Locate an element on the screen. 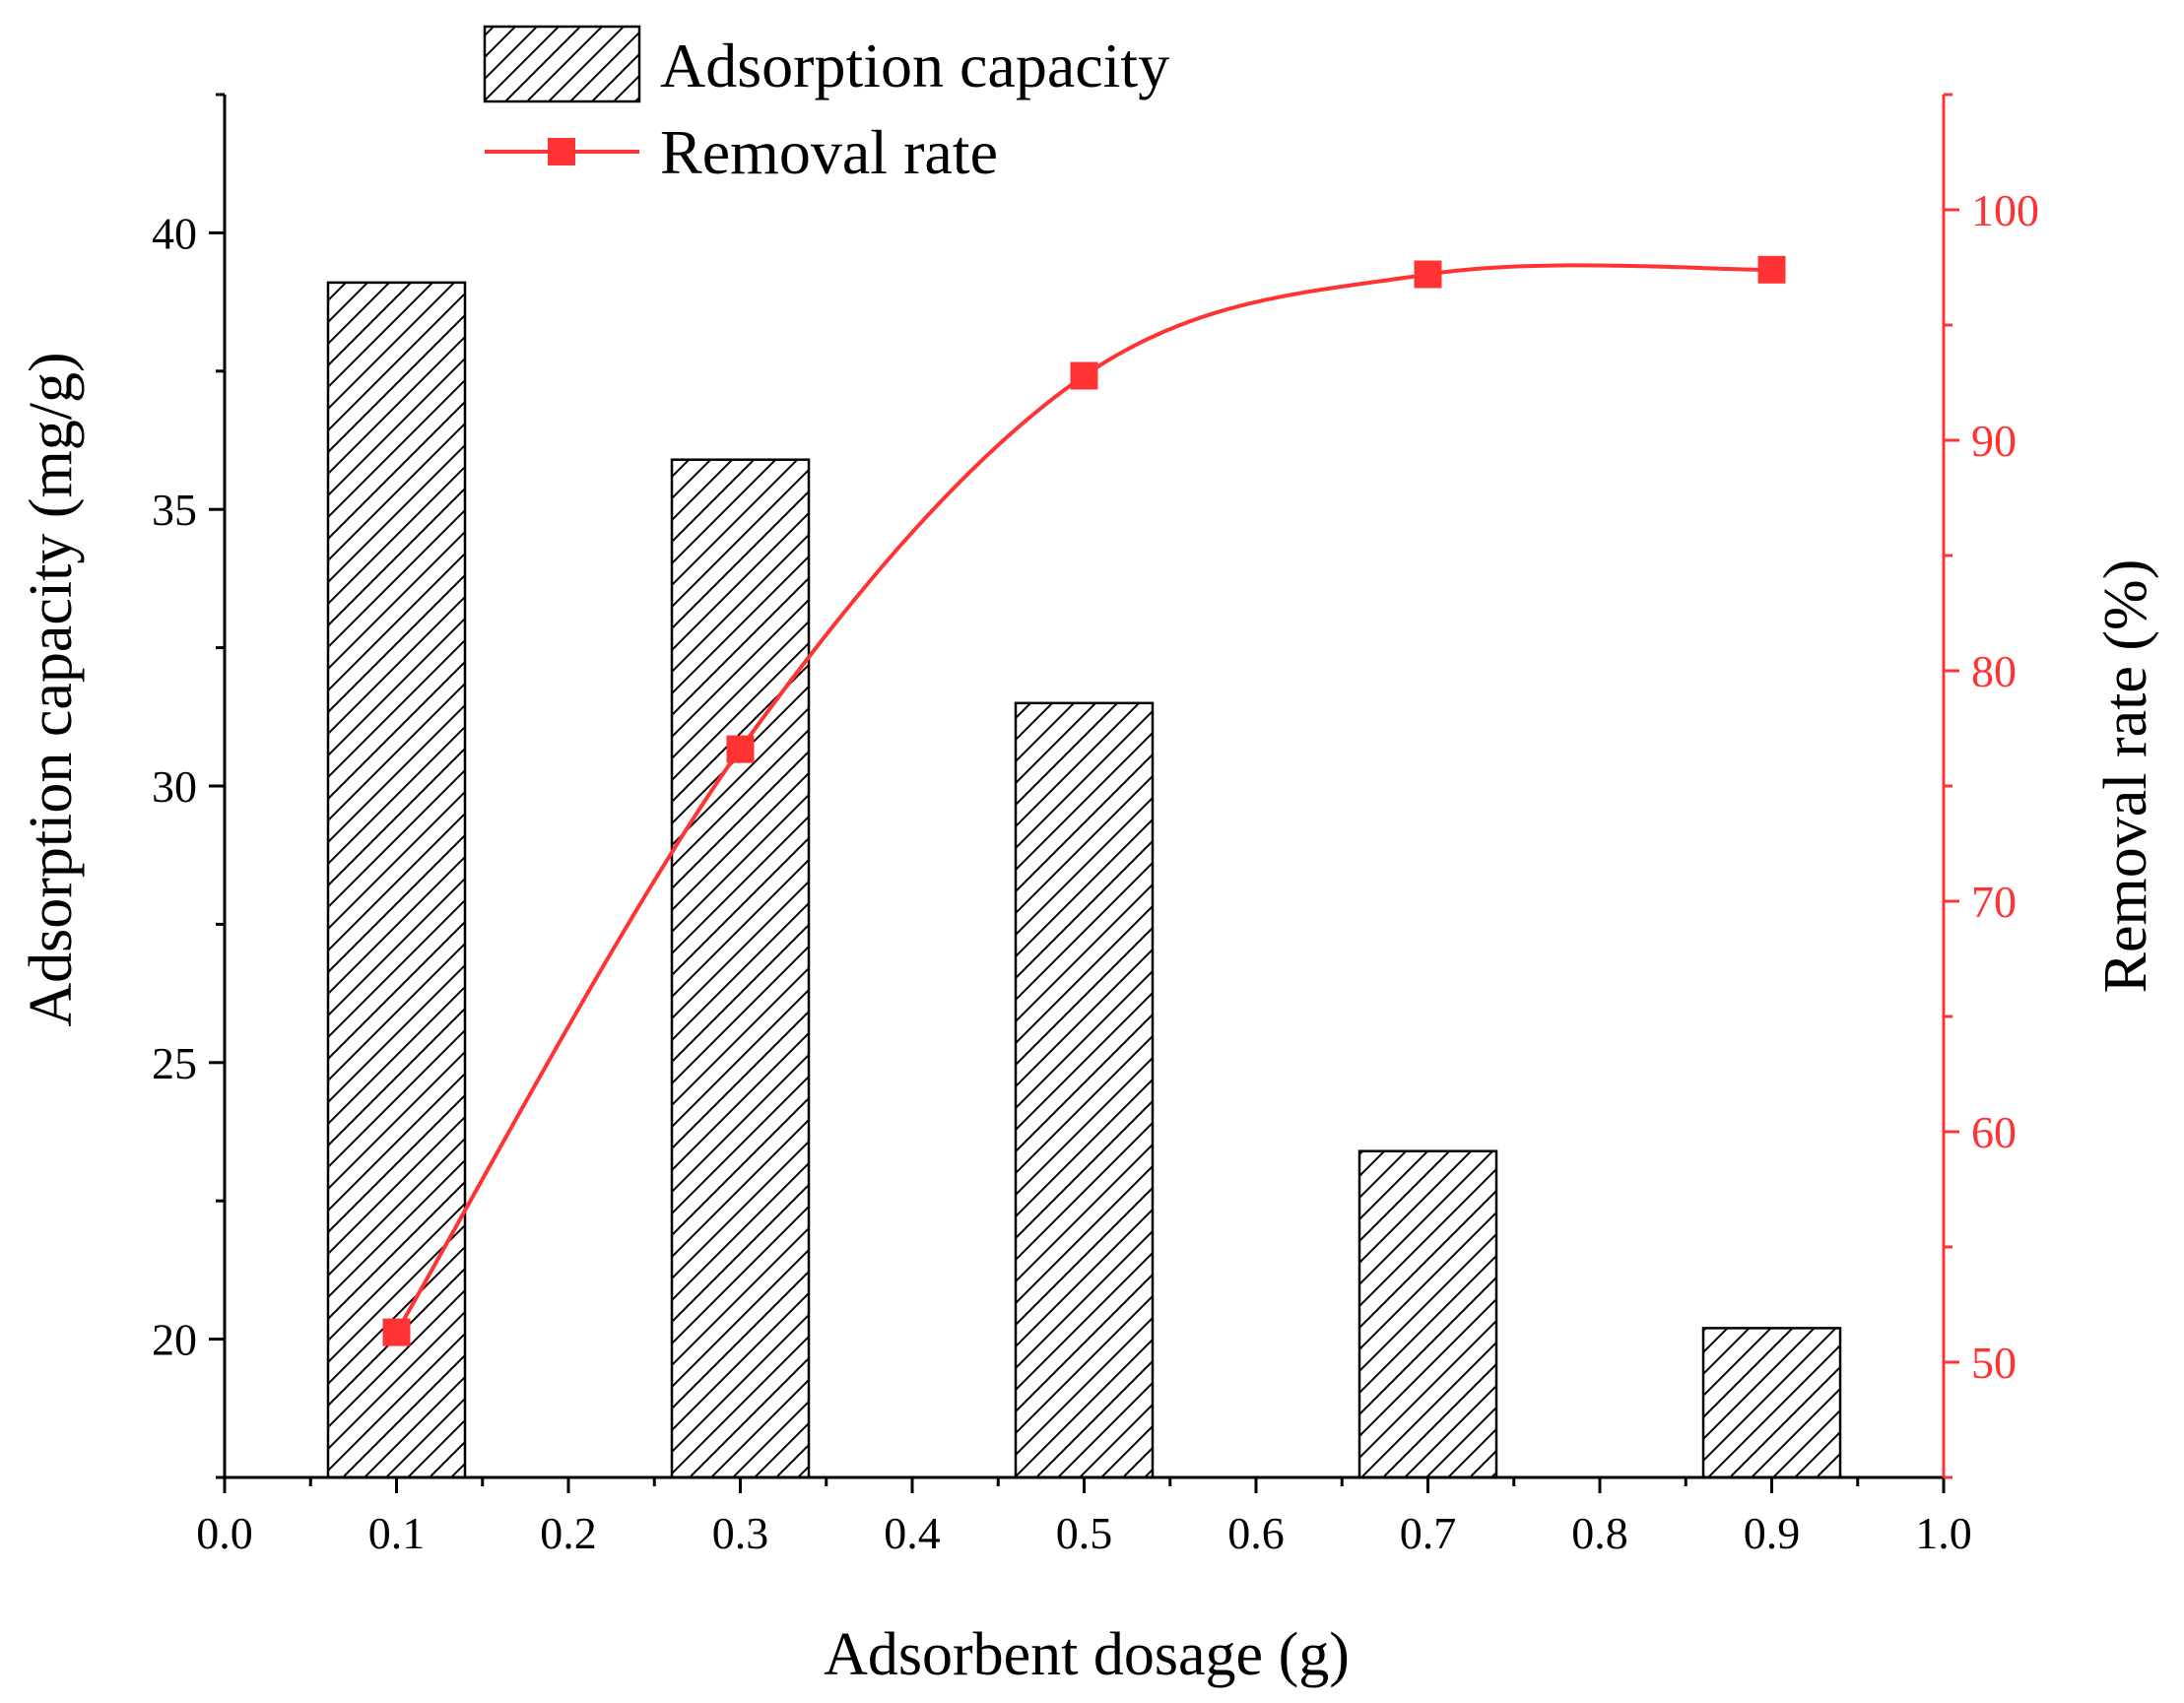 This screenshot has height=1703, width=2184. y-left-tick-label-20: 20 is located at coordinates (174, 1340).